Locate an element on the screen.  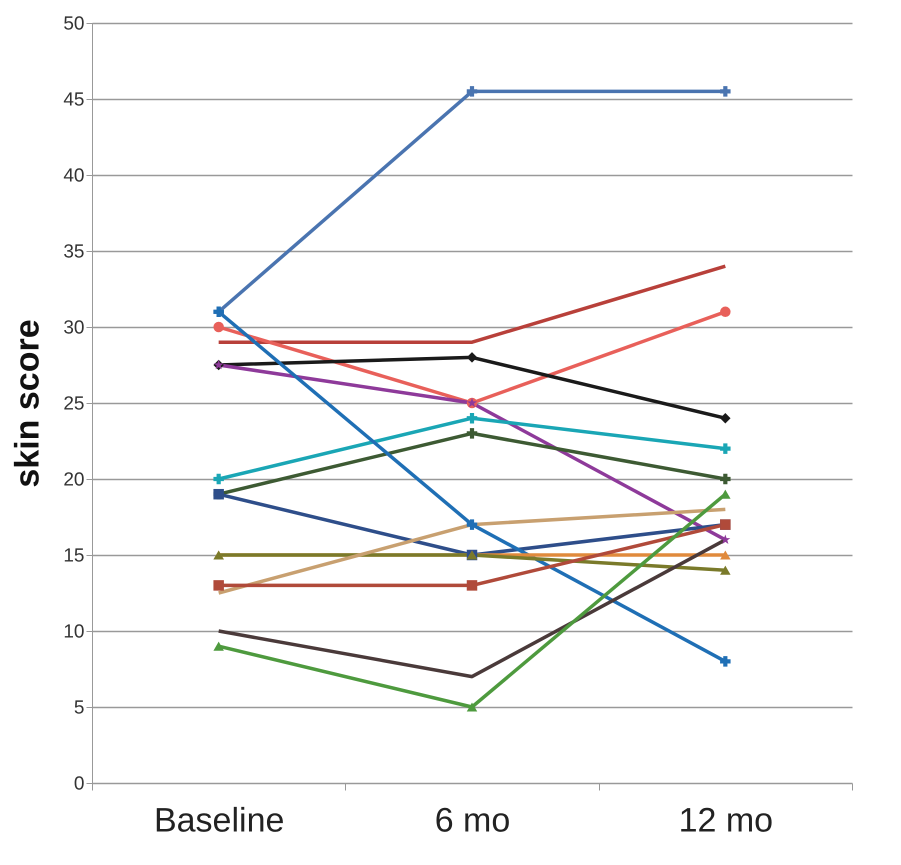
x-tick-label: Baseline is located at coordinates (219, 821).